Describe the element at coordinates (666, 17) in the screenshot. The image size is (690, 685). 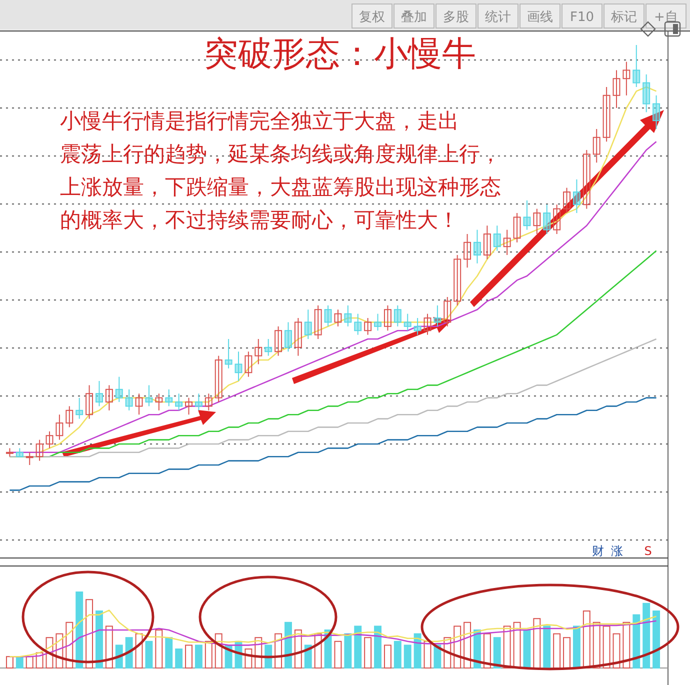
I see `text: +自` at that location.